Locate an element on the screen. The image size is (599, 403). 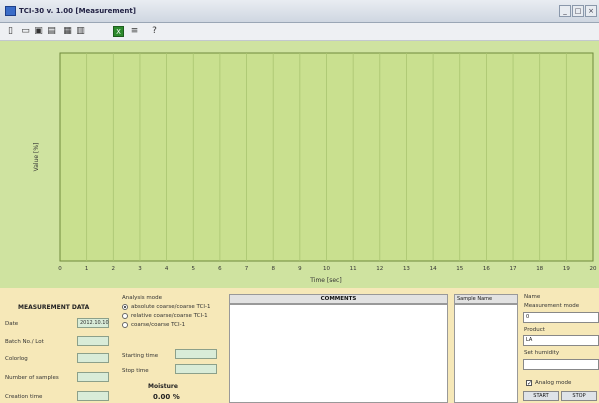
stop-time-label: Stop time is located at coordinates (135, 371).